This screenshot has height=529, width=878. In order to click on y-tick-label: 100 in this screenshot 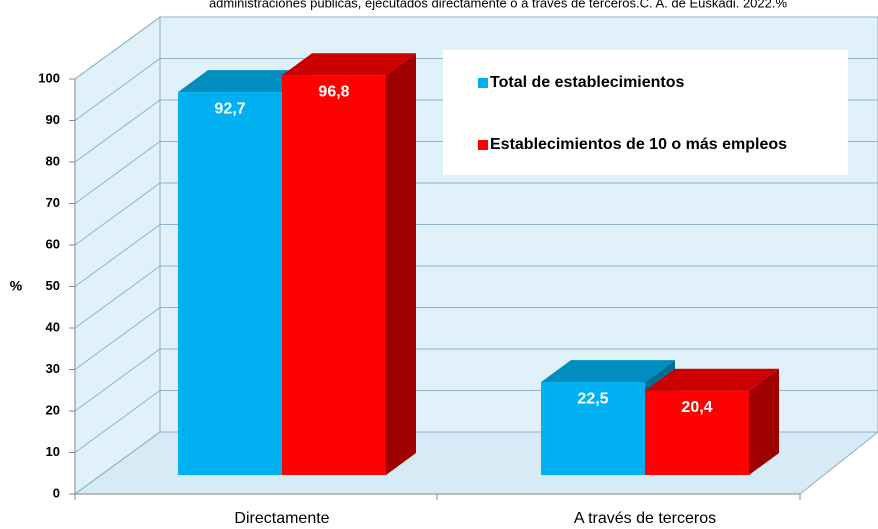, I will do `click(49, 77)`.